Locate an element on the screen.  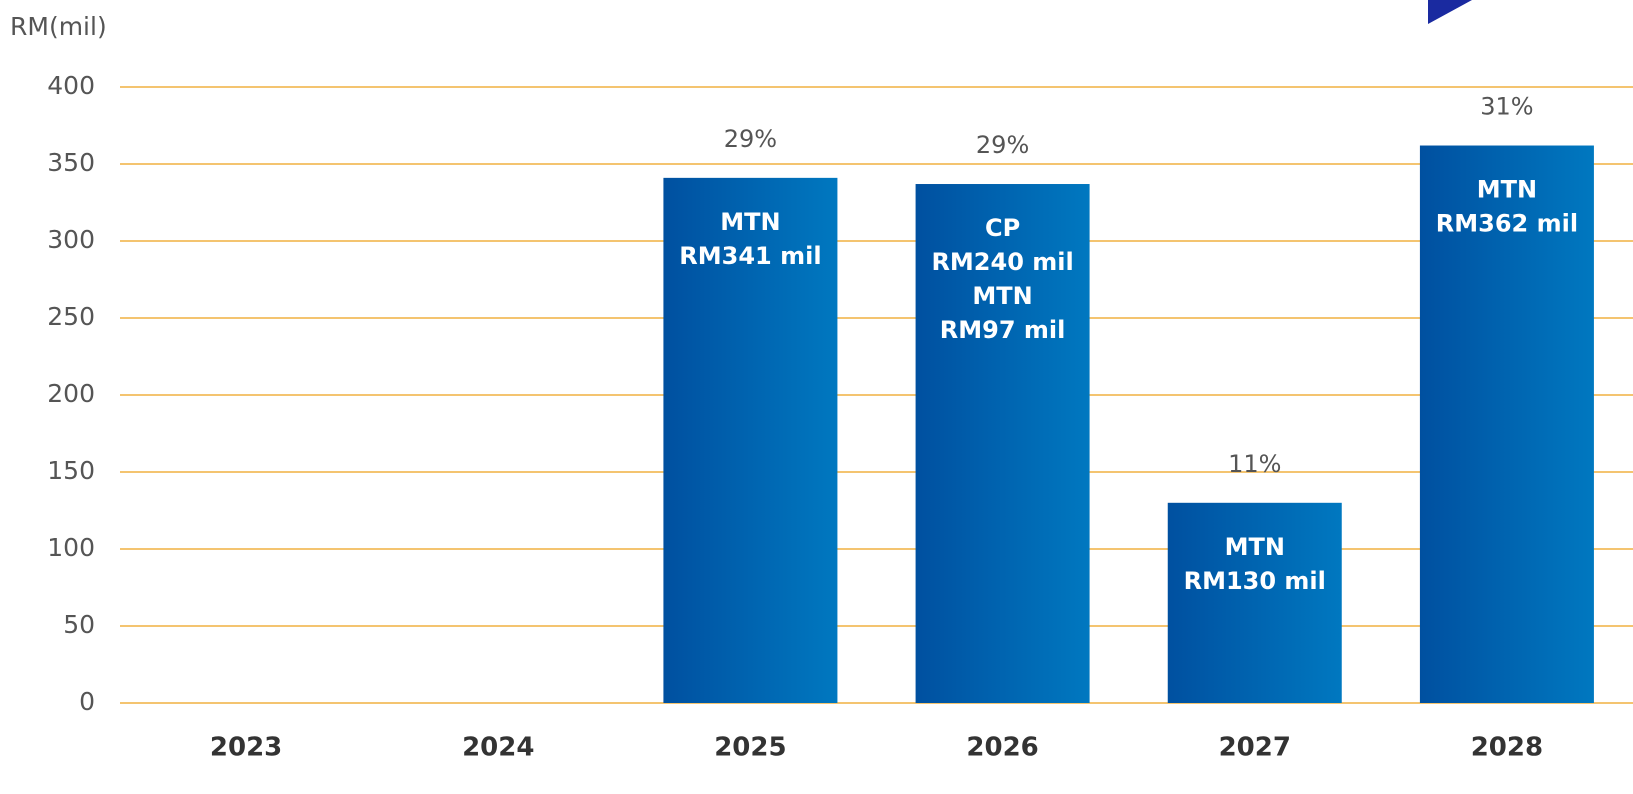
bar-label: CP is located at coordinates (1002, 228).